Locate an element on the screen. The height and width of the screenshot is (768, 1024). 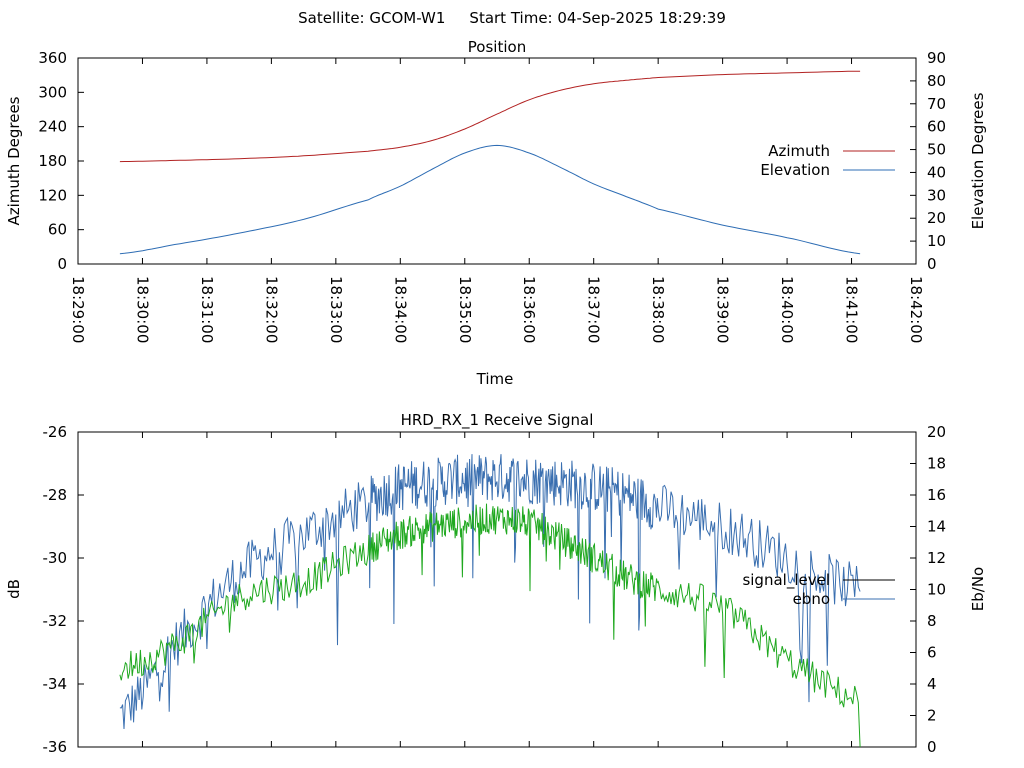
signal-y2-tick-label: 8 is located at coordinates (932, 621).